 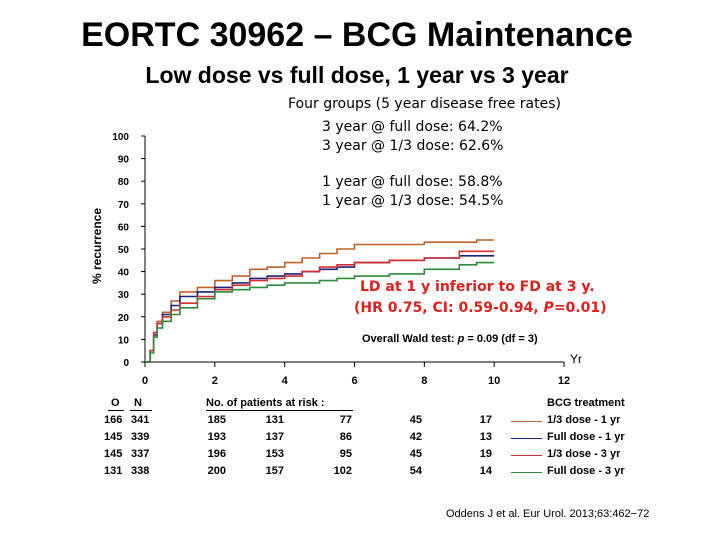 What do you see at coordinates (584, 454) in the screenshot?
I see `risk-row-label: 1/3 dose - 3 yr` at bounding box center [584, 454].